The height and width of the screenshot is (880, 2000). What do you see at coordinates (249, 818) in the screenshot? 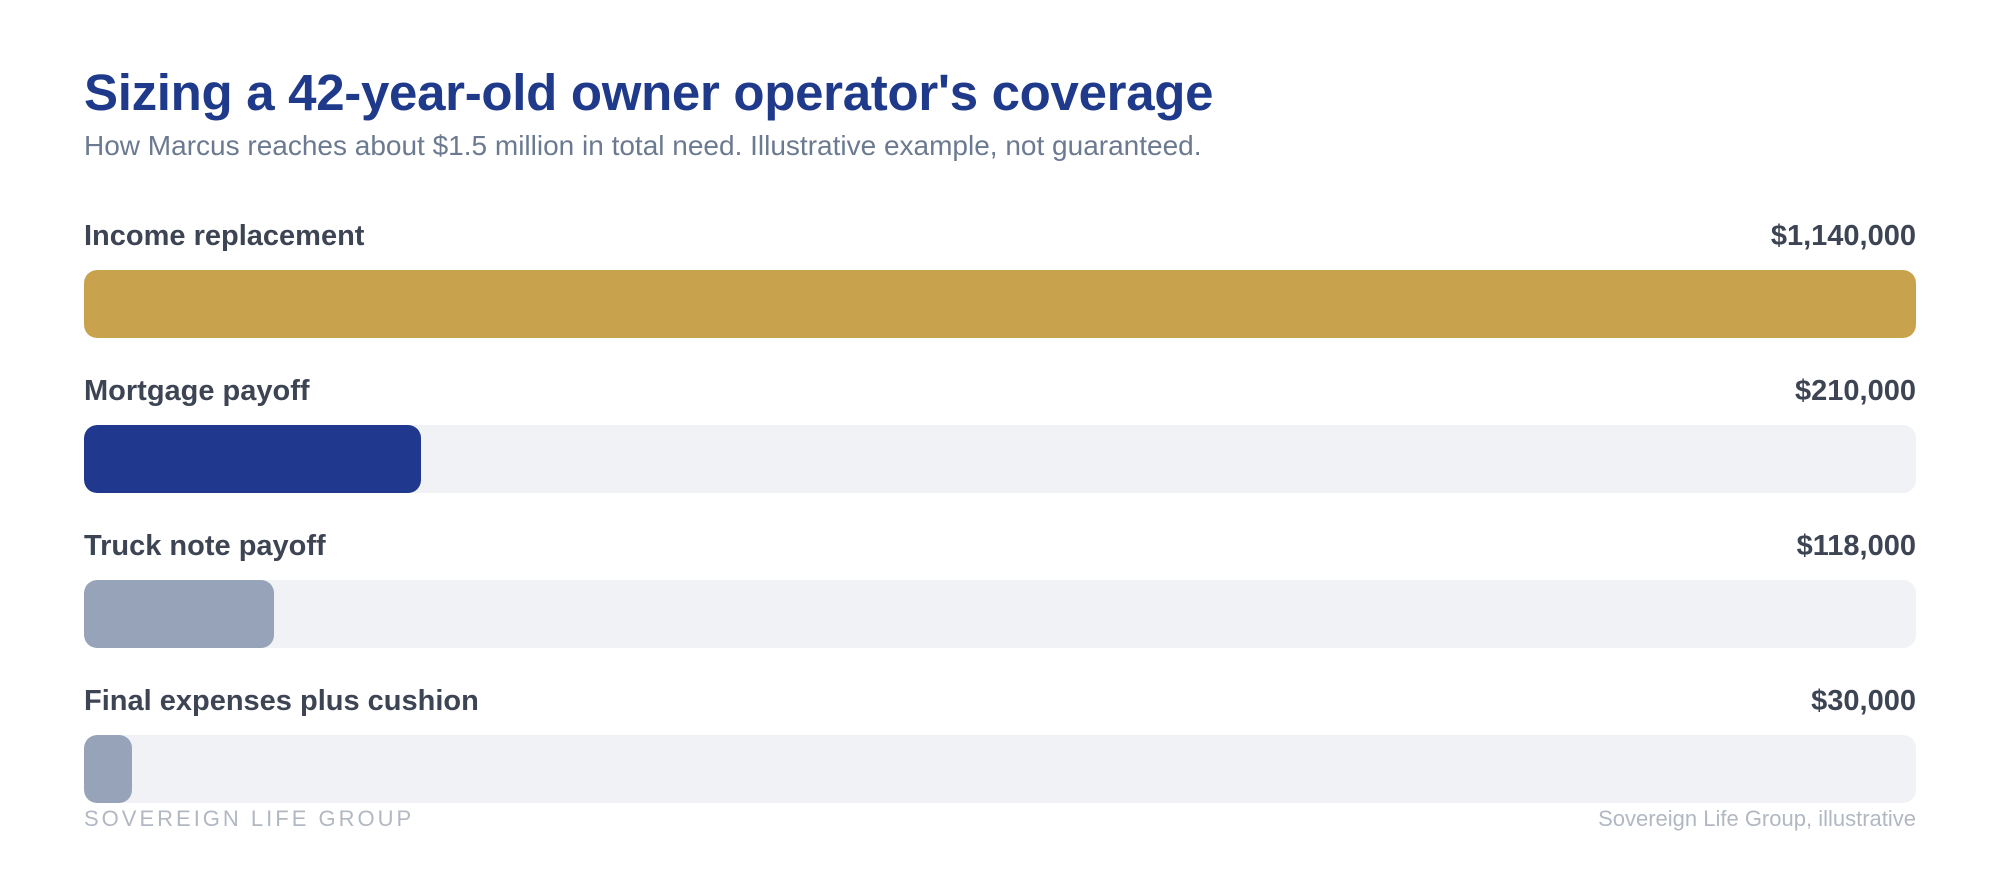
I see `footer-brand: SOVEREIGN LIFE GROUP` at bounding box center [249, 818].